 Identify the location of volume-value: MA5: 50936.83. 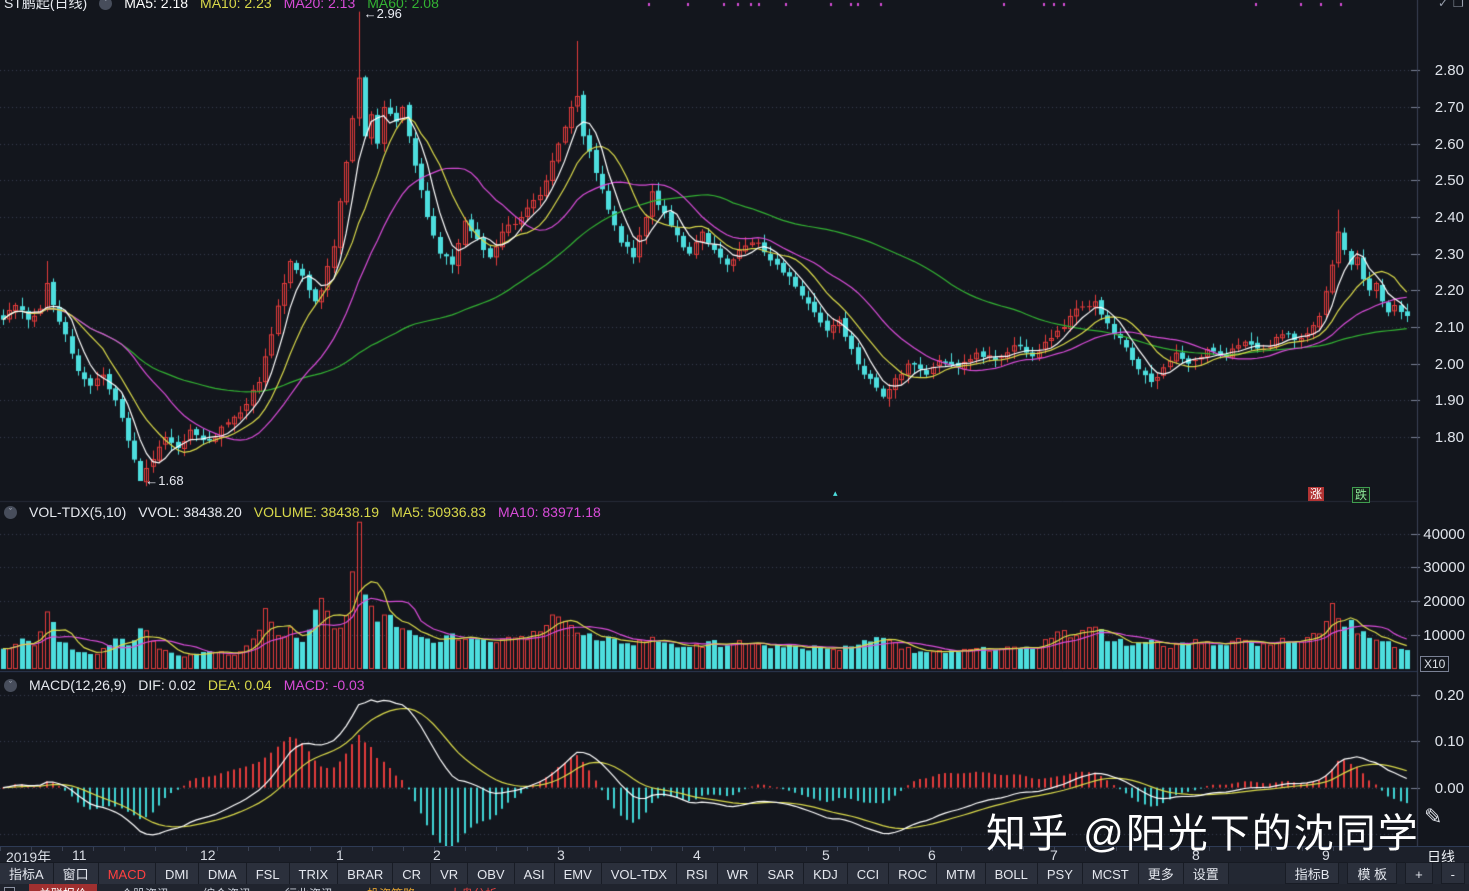
(439, 512).